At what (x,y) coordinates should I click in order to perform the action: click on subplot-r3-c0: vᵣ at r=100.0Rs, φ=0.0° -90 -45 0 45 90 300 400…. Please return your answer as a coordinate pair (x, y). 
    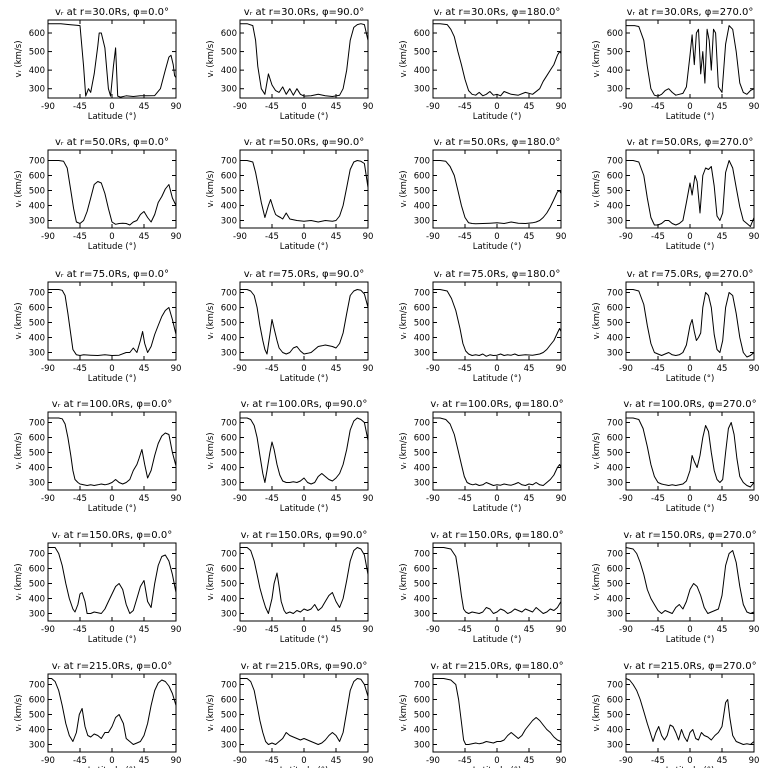
    Looking at the image, I should click on (97, 456).